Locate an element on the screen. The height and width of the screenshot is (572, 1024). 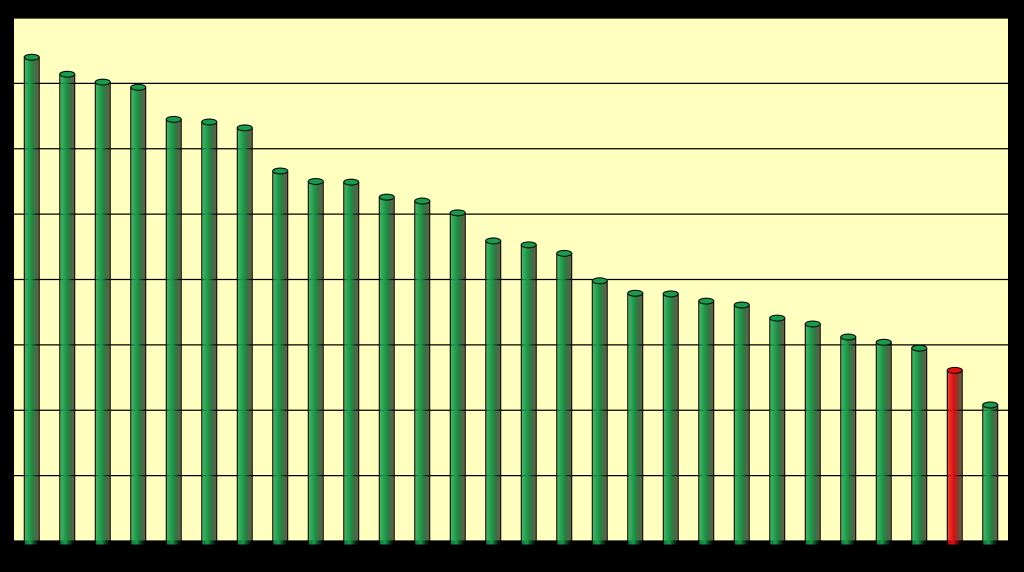
floor is located at coordinates (511, 544).